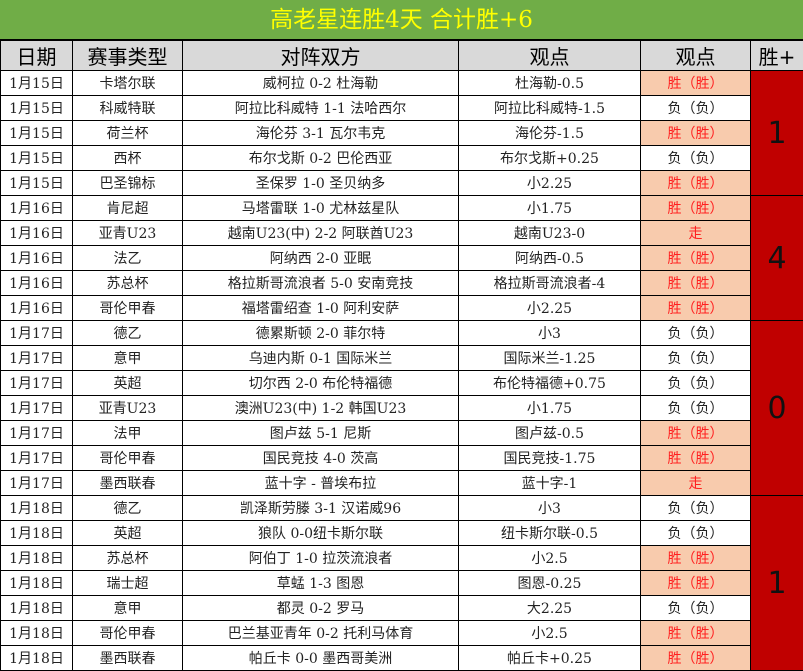 This screenshot has height=671, width=803. What do you see at coordinates (128, 108) in the screenshot?
I see `league-cell: 科威特联` at bounding box center [128, 108].